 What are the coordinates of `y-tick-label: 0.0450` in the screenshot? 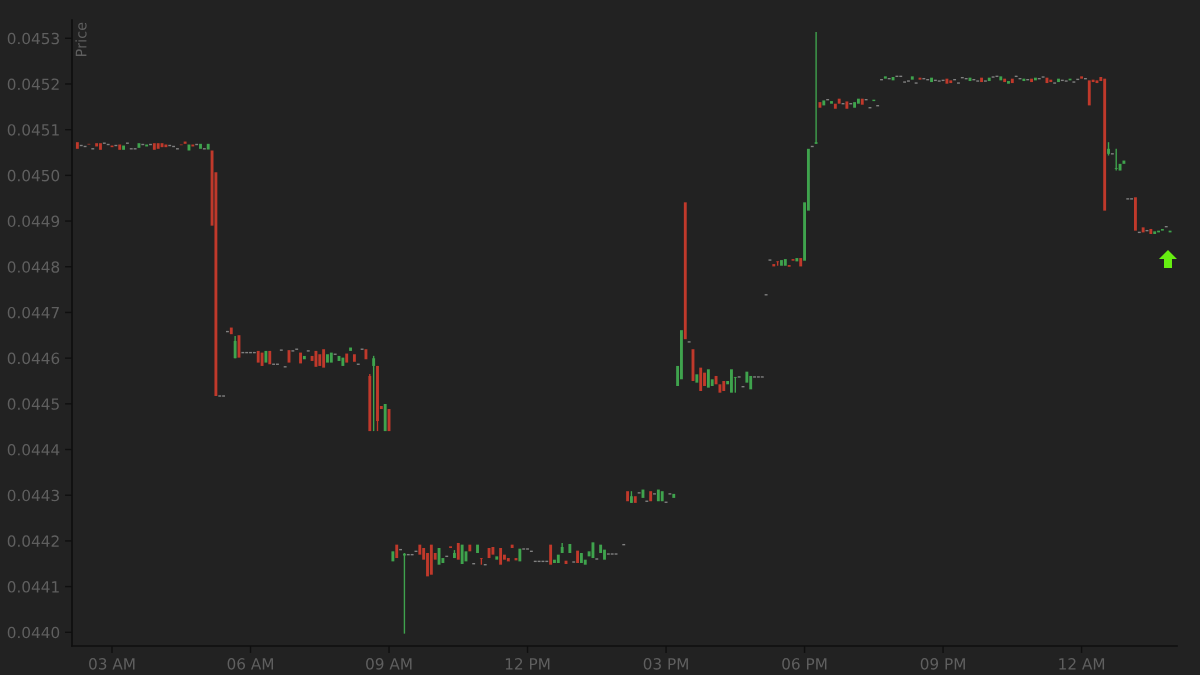 It's located at (33, 175).